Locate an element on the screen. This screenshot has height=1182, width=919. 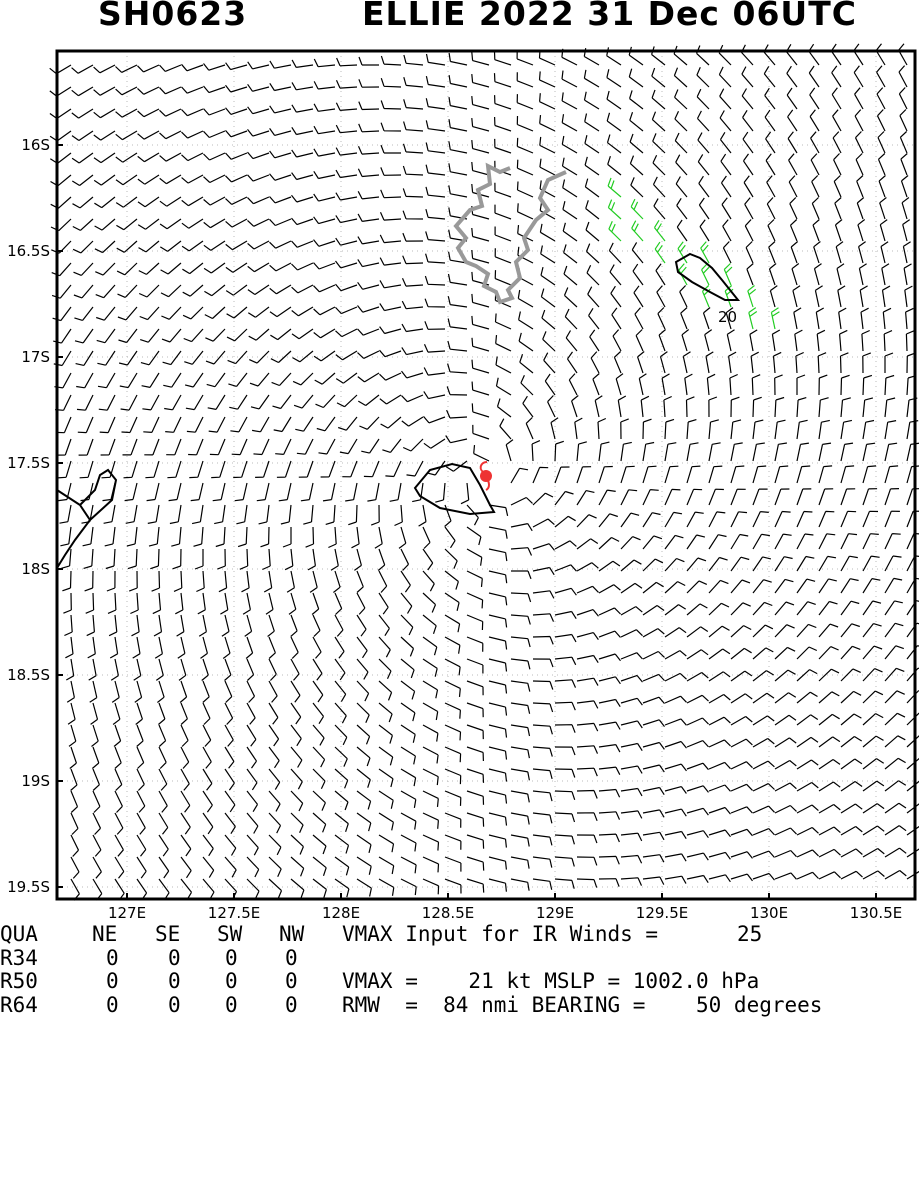
row-label: R50 is located at coordinates (19, 981).